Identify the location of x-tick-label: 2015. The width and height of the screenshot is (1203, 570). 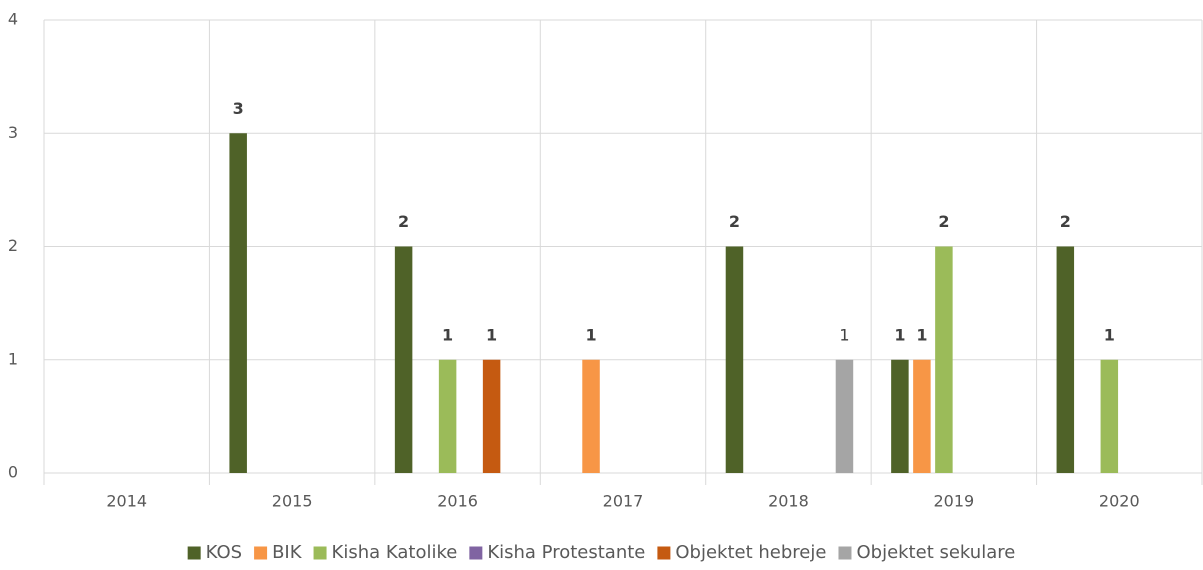
(292, 501).